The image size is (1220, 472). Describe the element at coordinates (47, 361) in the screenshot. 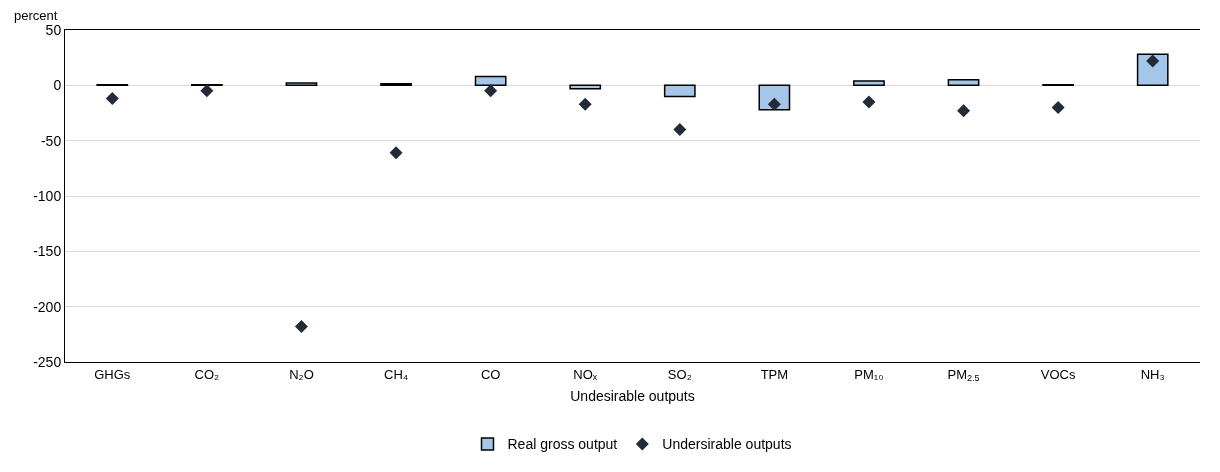

I see `y-tick-label: -250` at that location.